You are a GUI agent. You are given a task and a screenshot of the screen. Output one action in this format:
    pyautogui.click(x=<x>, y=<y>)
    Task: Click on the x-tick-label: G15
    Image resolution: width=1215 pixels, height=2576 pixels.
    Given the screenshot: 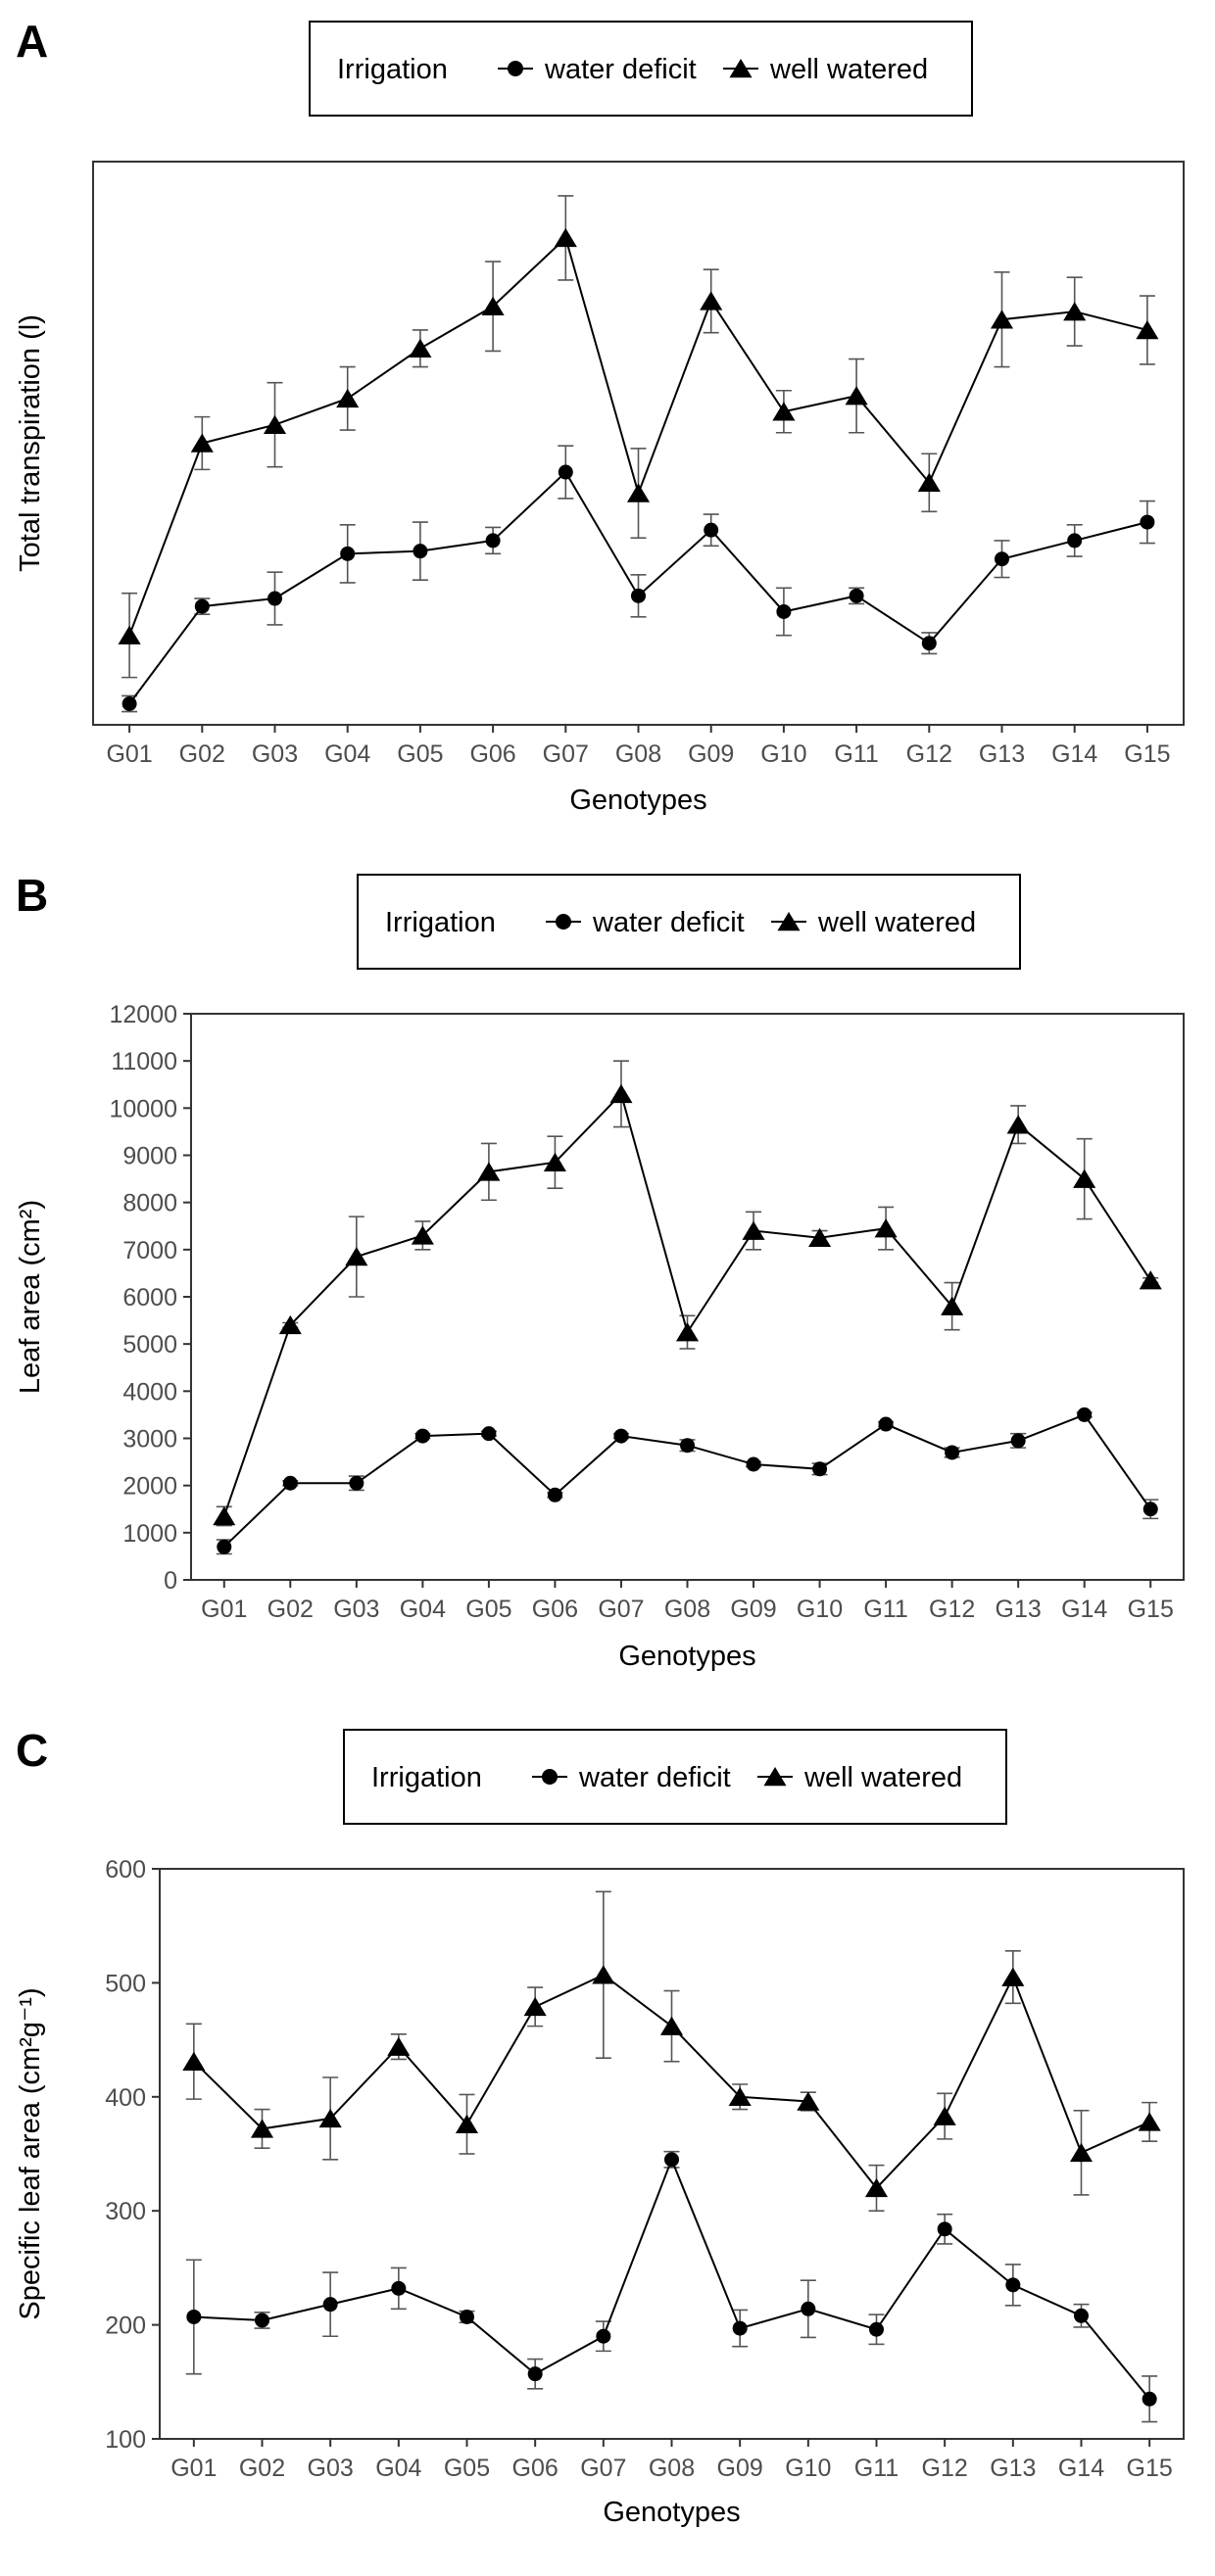 What is the action you would take?
    pyautogui.click(x=1147, y=754)
    